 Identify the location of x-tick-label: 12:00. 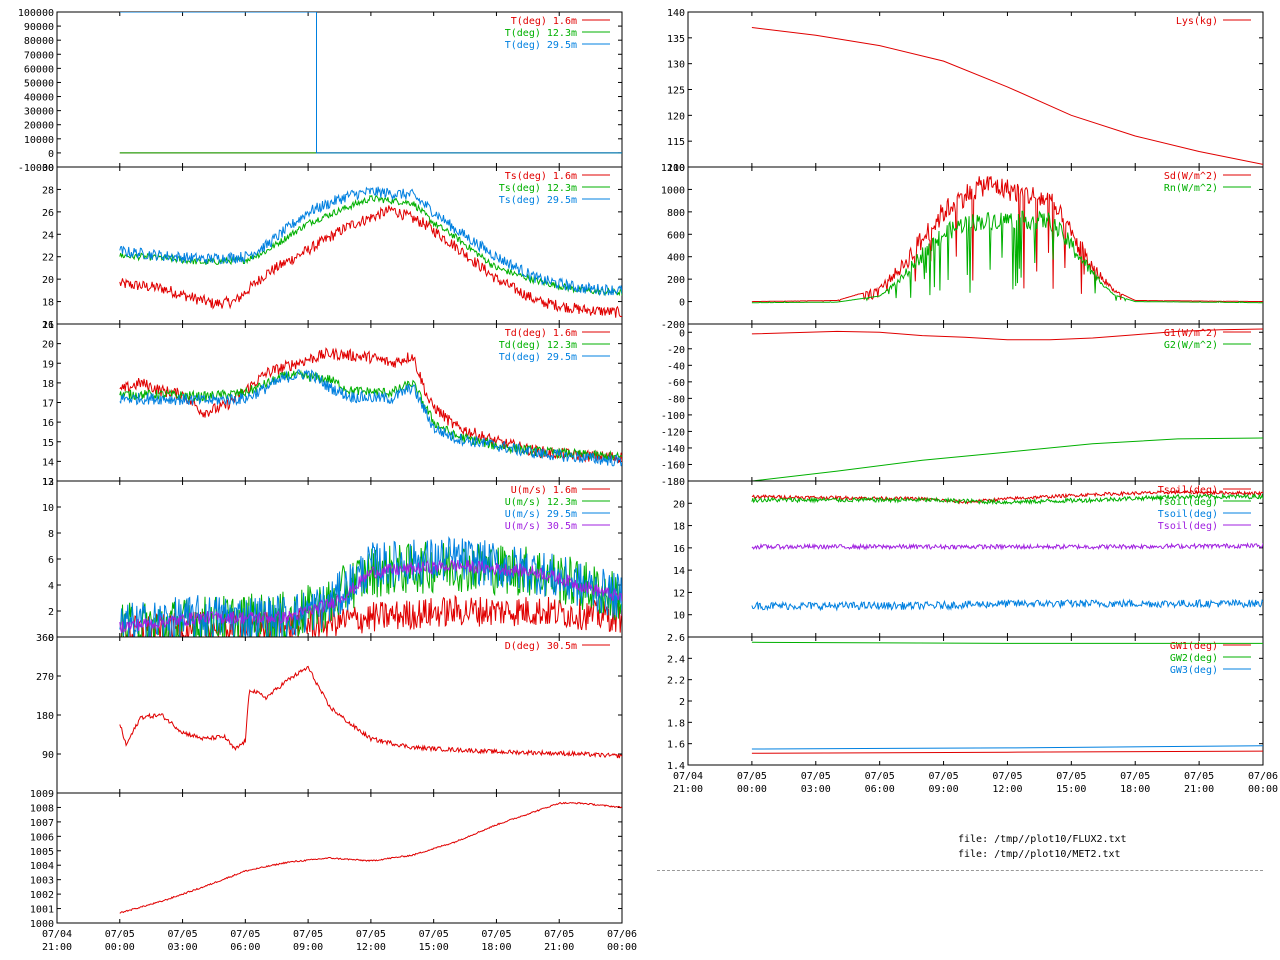
(1007, 789).